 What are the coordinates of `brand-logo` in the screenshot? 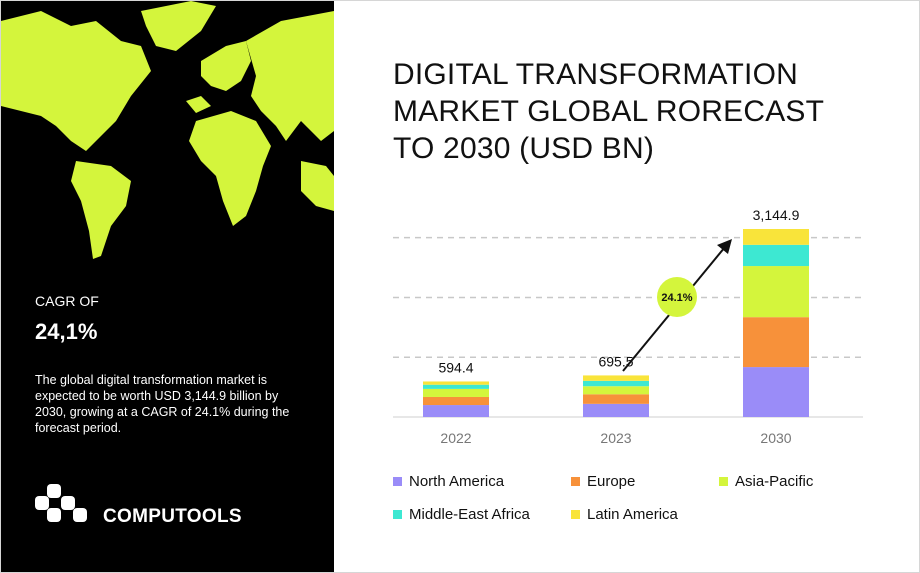 It's located at (61, 503).